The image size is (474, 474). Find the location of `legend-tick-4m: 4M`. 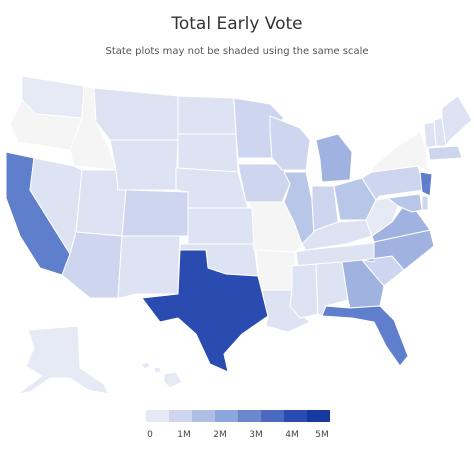

legend-tick-4m: 4M is located at coordinates (292, 435).